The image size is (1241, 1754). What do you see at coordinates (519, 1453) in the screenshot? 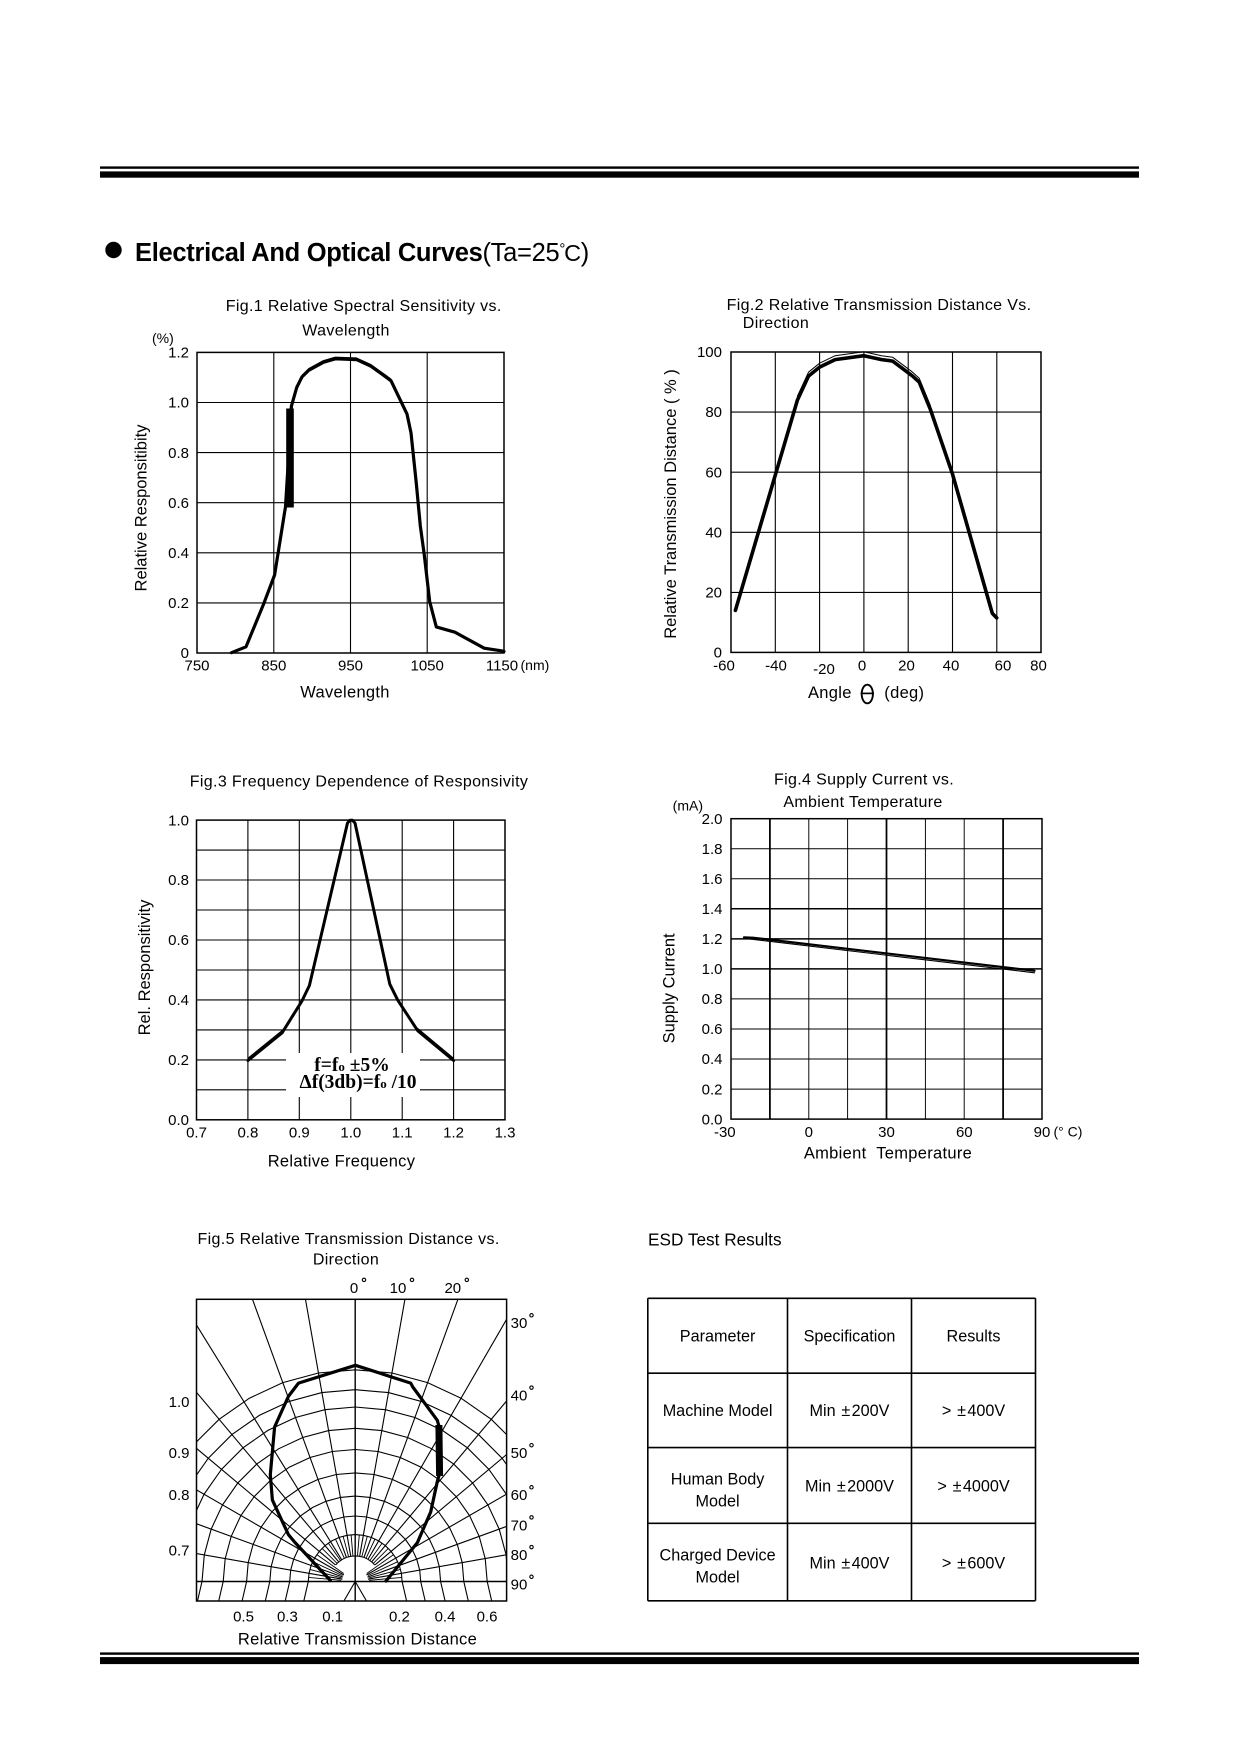
I see `svg-text: 50` at bounding box center [519, 1453].